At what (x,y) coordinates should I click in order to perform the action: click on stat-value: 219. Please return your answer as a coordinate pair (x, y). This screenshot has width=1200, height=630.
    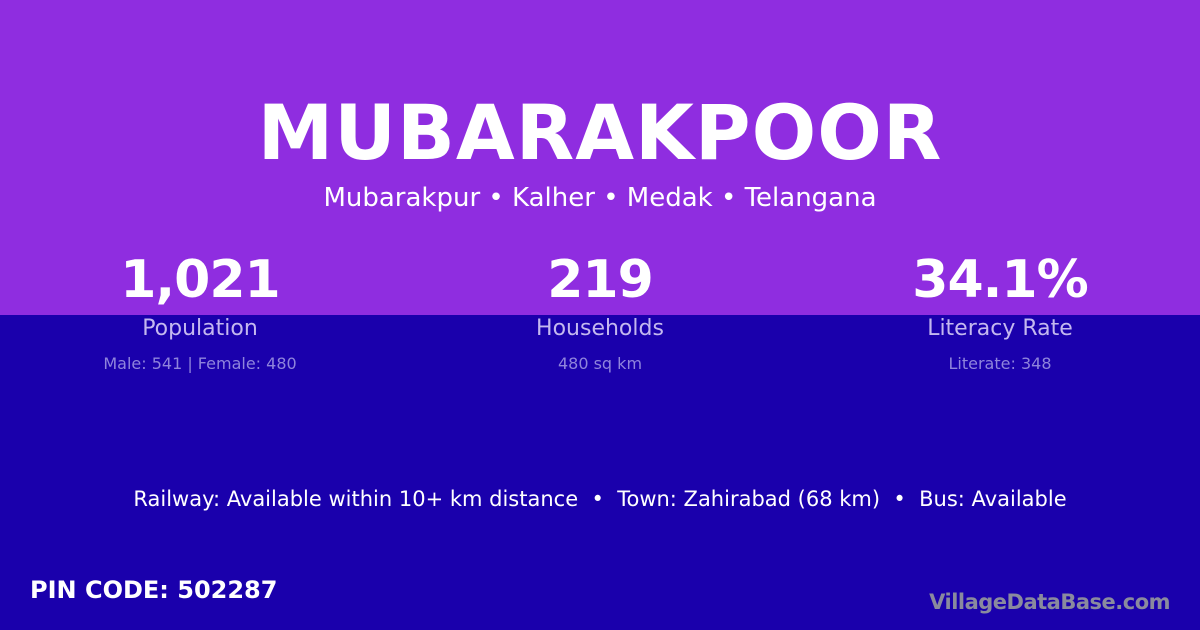
    Looking at the image, I should click on (600, 280).